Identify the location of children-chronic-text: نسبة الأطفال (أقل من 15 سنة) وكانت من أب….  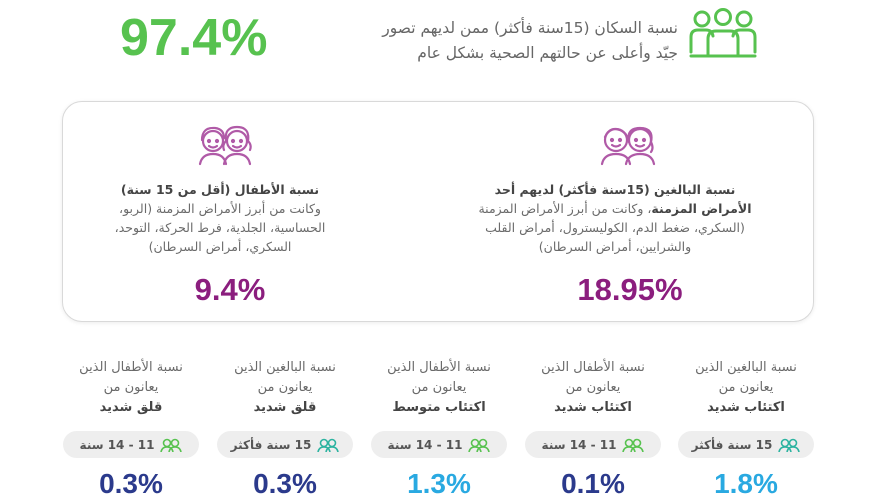
(220, 218).